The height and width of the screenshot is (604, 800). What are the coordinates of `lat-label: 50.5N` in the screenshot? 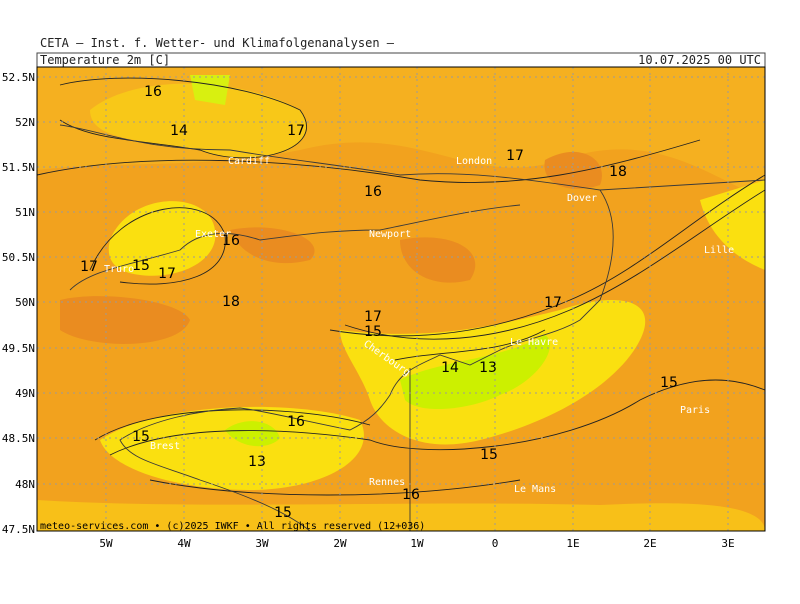 It's located at (18, 257).